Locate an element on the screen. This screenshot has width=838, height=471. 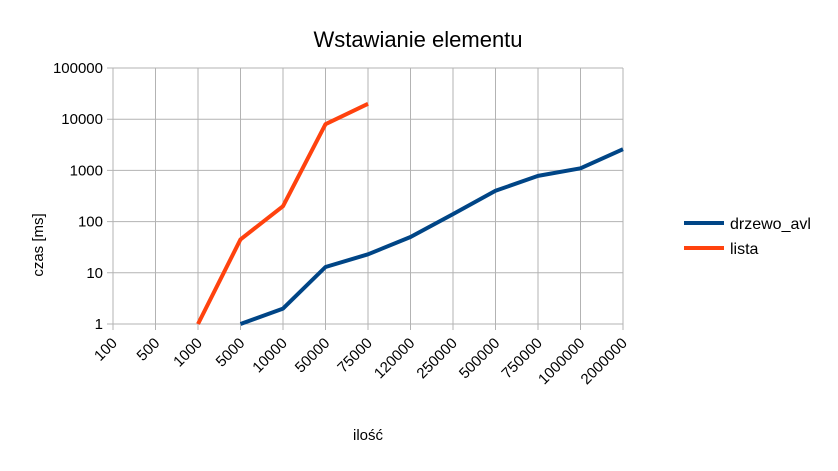
legend-label: drzewo_avl is located at coordinates (770, 224).